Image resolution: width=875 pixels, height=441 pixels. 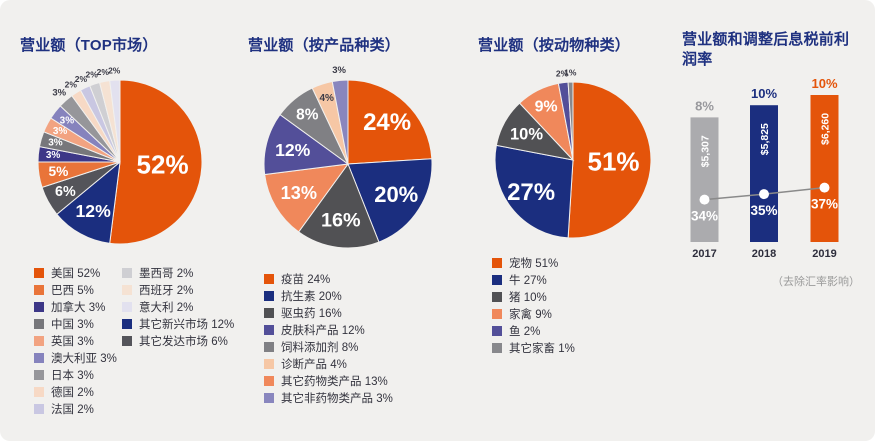 I want to click on legend-label: 其它非药物类产品 3%, so click(x=337, y=398).